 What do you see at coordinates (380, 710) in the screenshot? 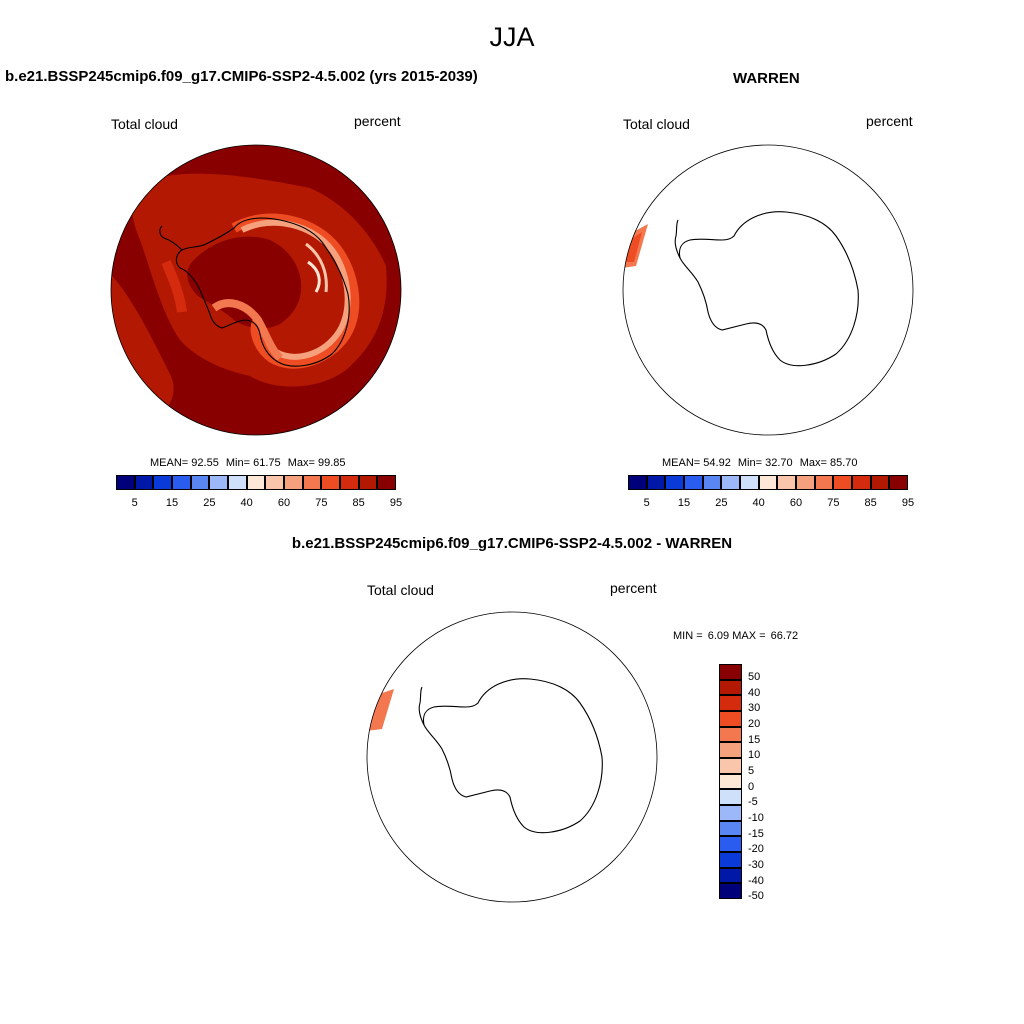
I see `panel-3-field-patch` at bounding box center [380, 710].